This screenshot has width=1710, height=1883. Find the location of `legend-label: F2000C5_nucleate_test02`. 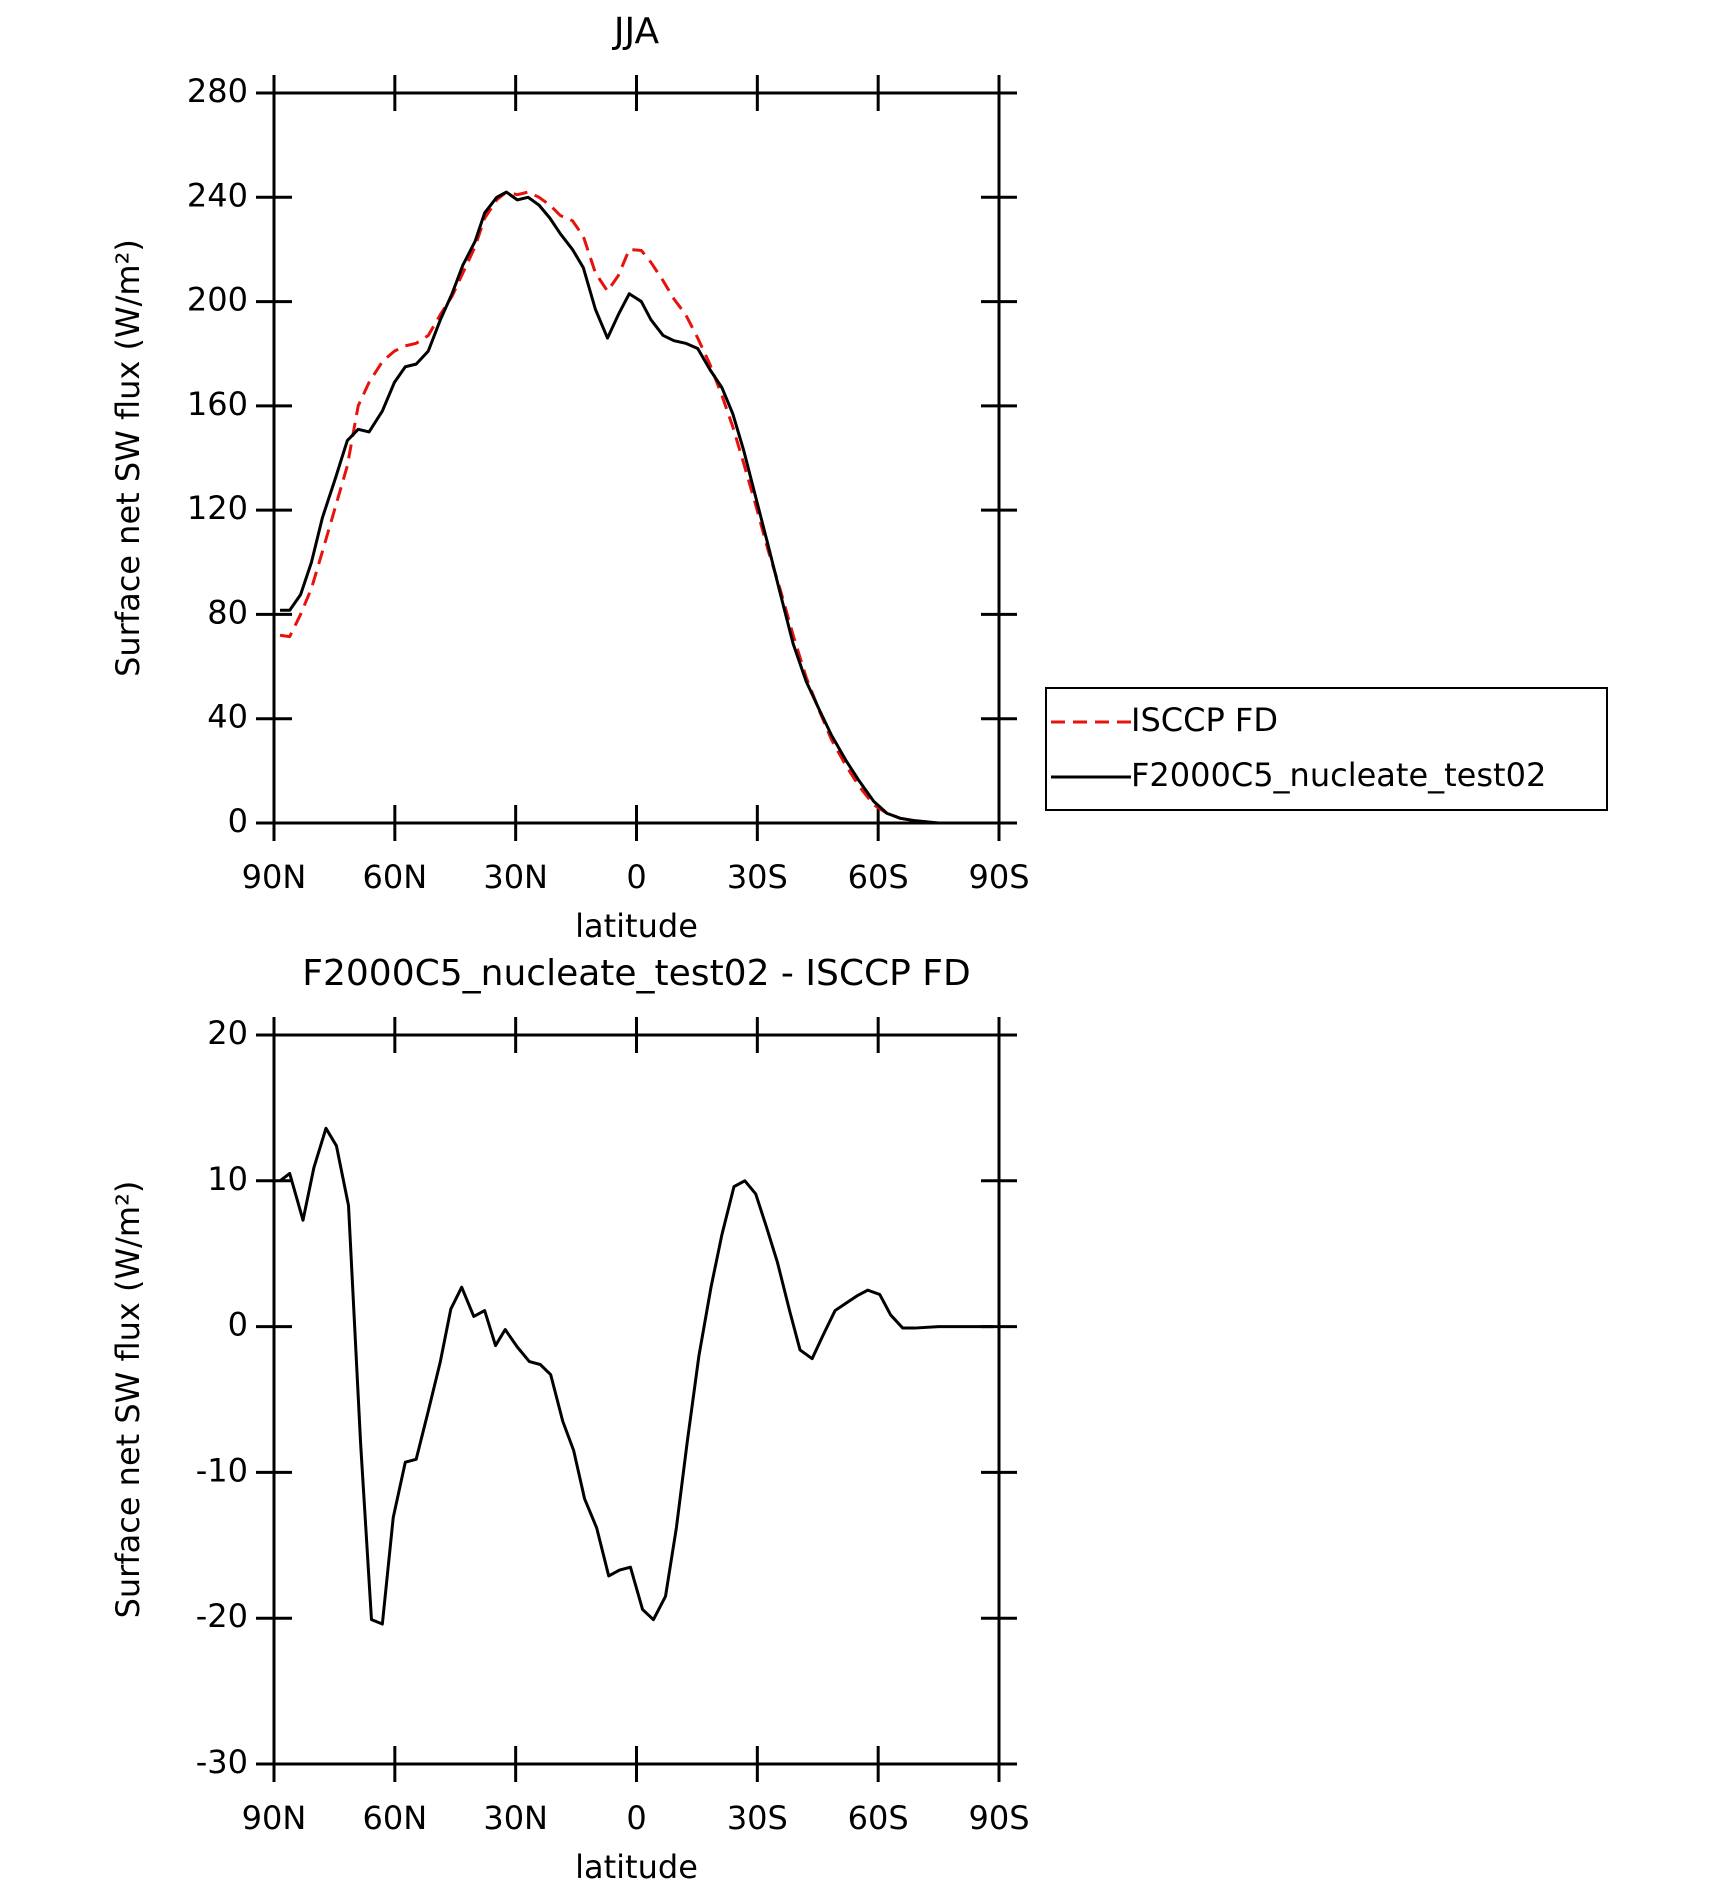

legend-label: F2000C5_nucleate_test02 is located at coordinates (1338, 775).